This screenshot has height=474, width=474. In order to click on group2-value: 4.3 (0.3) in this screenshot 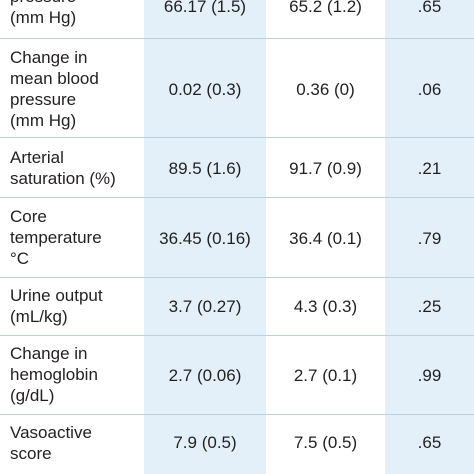, I will do `click(325, 306)`.